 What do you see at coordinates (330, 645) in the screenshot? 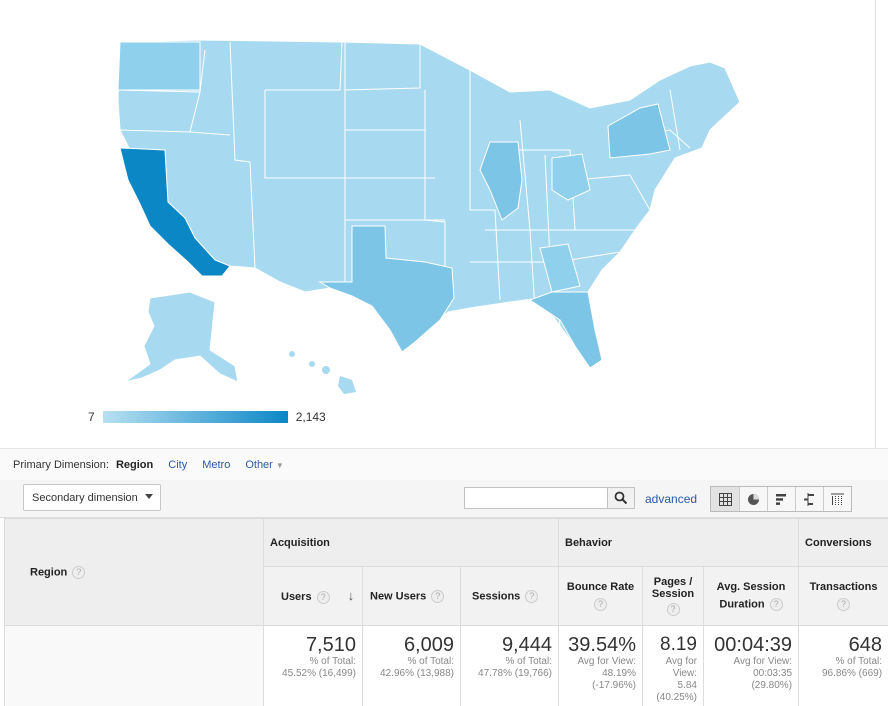
I see `users-total-value: 7,510` at bounding box center [330, 645].